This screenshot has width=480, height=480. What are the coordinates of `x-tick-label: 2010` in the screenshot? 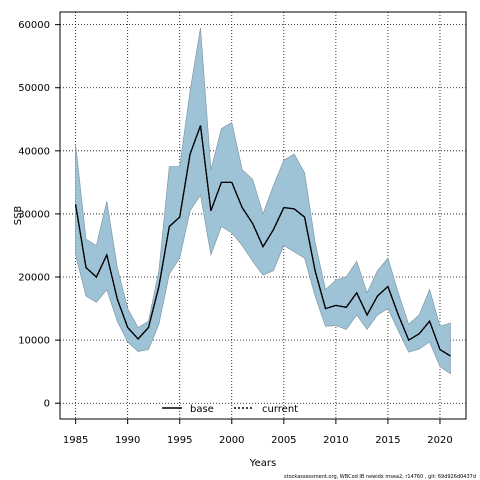 It's located at (335, 440).